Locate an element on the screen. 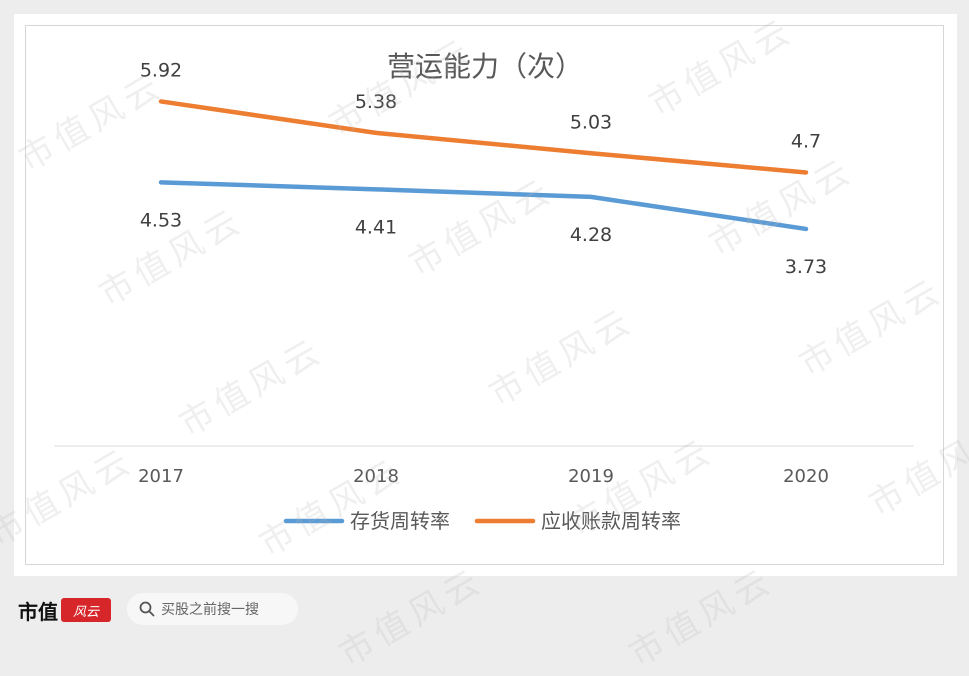 This screenshot has height=676, width=969. legend-label-1: 存货周转率 is located at coordinates (400, 521).